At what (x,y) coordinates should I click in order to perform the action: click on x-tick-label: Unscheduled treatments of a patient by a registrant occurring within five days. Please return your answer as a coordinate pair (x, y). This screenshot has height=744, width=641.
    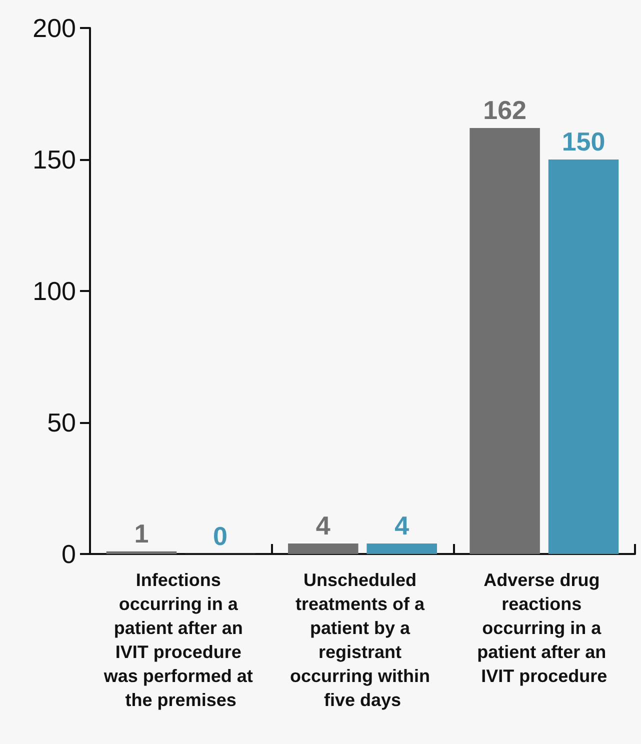
    Looking at the image, I should click on (363, 640).